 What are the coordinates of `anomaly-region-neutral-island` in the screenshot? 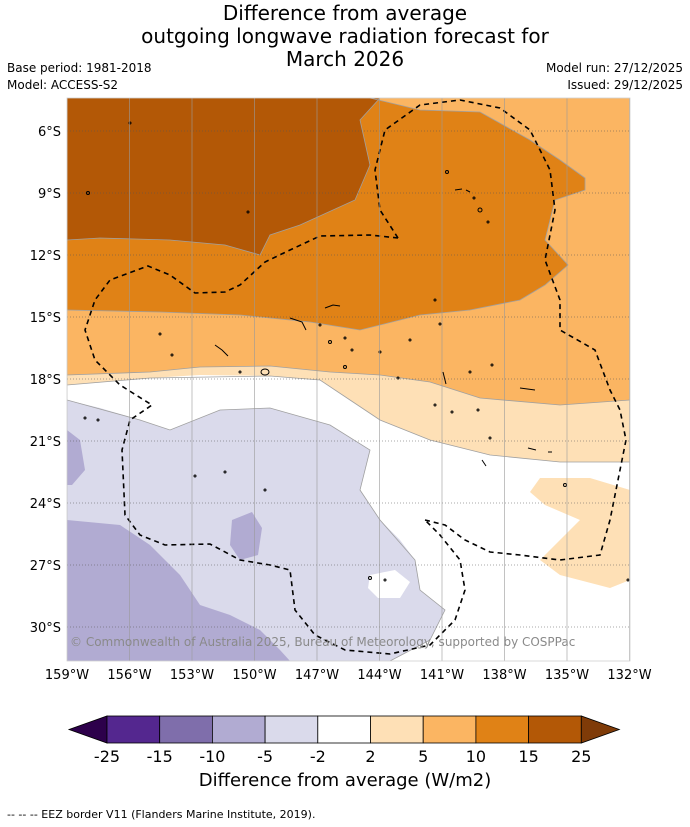 It's located at (389, 584).